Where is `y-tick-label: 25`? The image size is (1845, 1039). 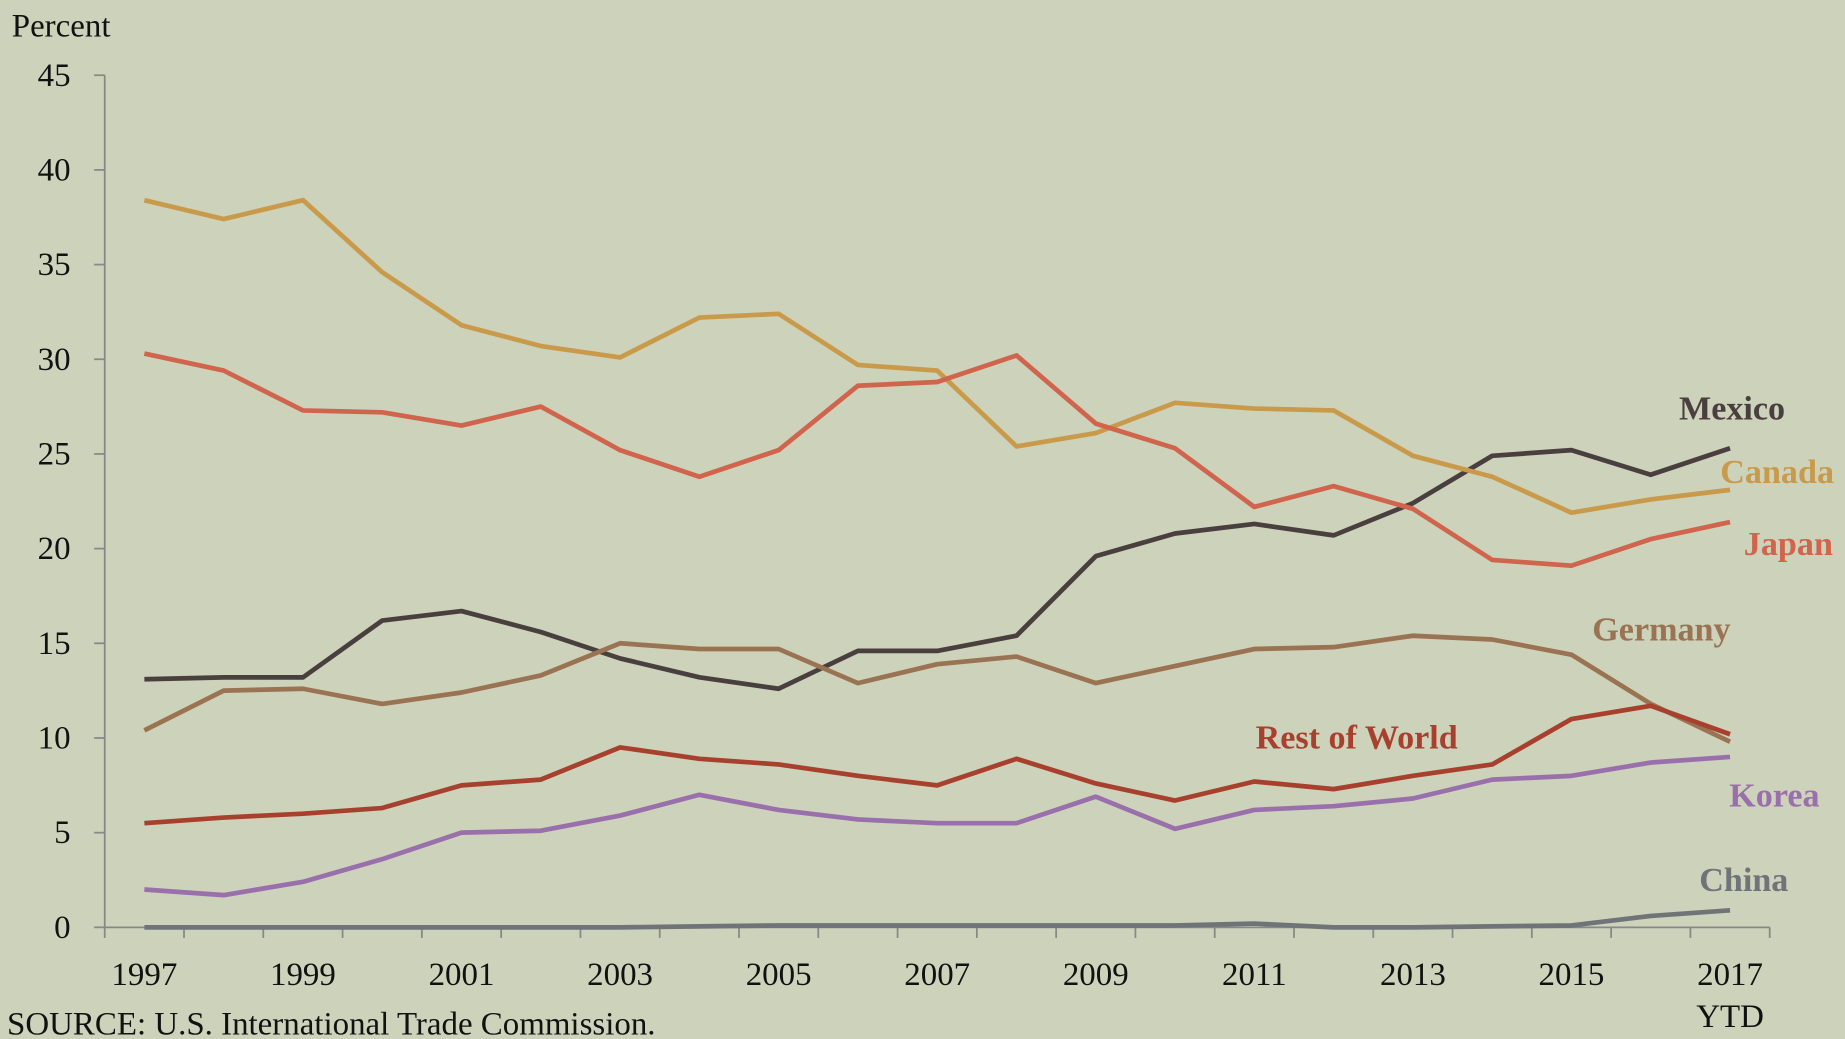
y-tick-label: 25 is located at coordinates (54, 455).